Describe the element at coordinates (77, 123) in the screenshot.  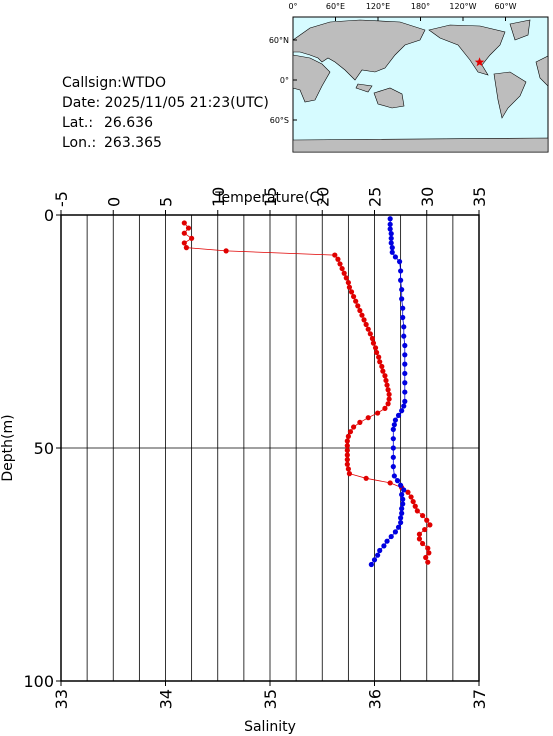
I see `lat-label: Lat.:` at that location.